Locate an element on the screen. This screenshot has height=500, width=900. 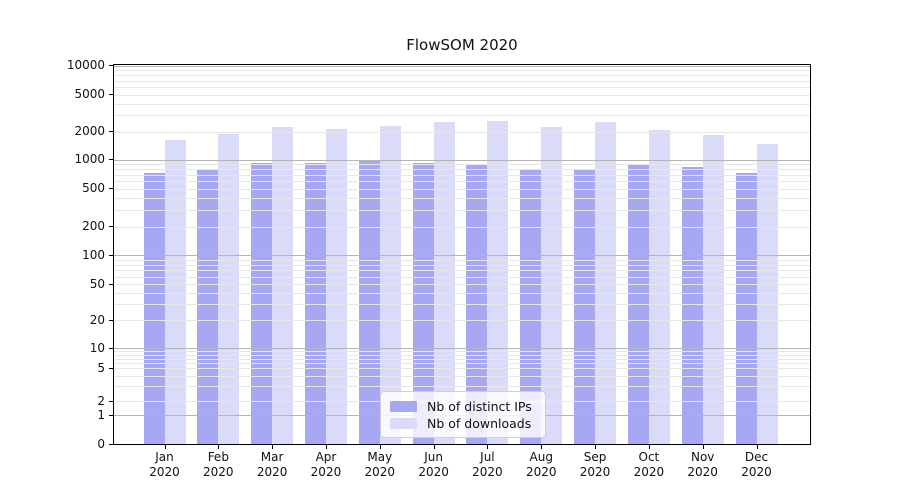
y-tick-label-20: 20 is located at coordinates (97, 320).